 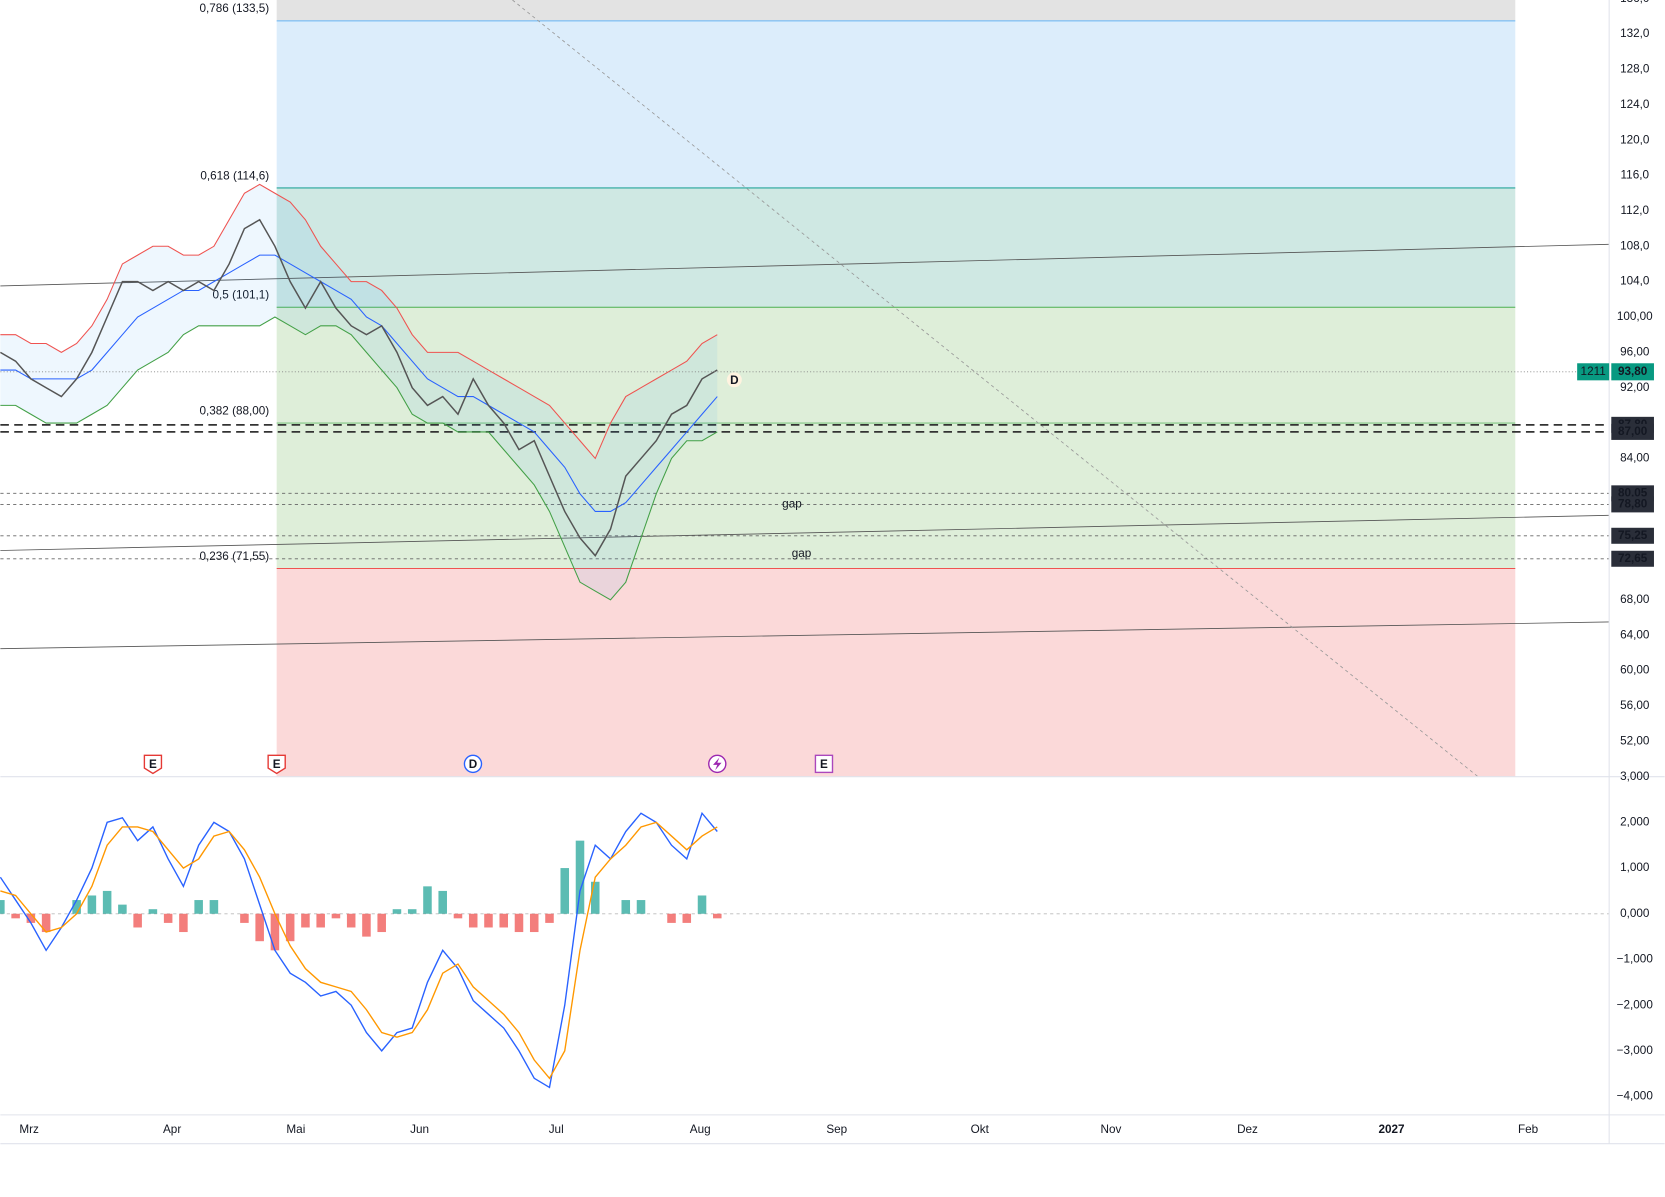 I want to click on y-tick-label: 84,00, so click(x=1635, y=458).